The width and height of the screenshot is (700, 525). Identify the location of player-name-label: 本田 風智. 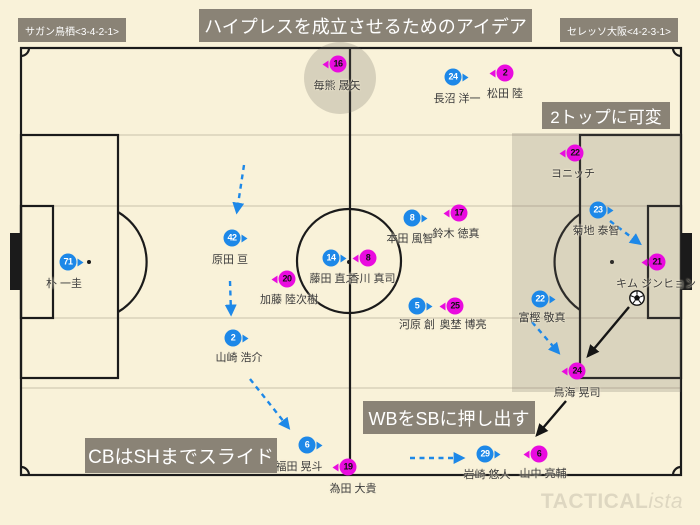
(410, 239).